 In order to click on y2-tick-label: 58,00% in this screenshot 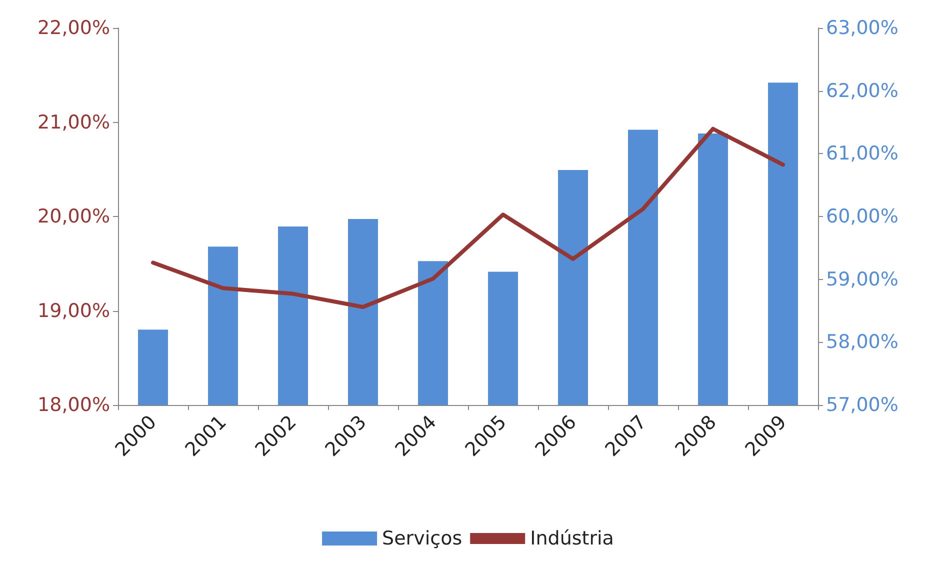, I will do `click(862, 342)`.